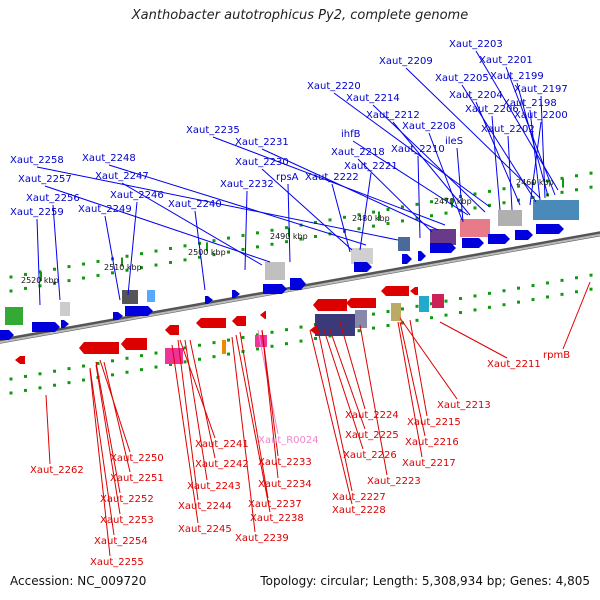 This screenshot has height=600, width=600. What do you see at coordinates (247, 184) in the screenshot?
I see `gene-label: Xaut_2232` at bounding box center [247, 184].